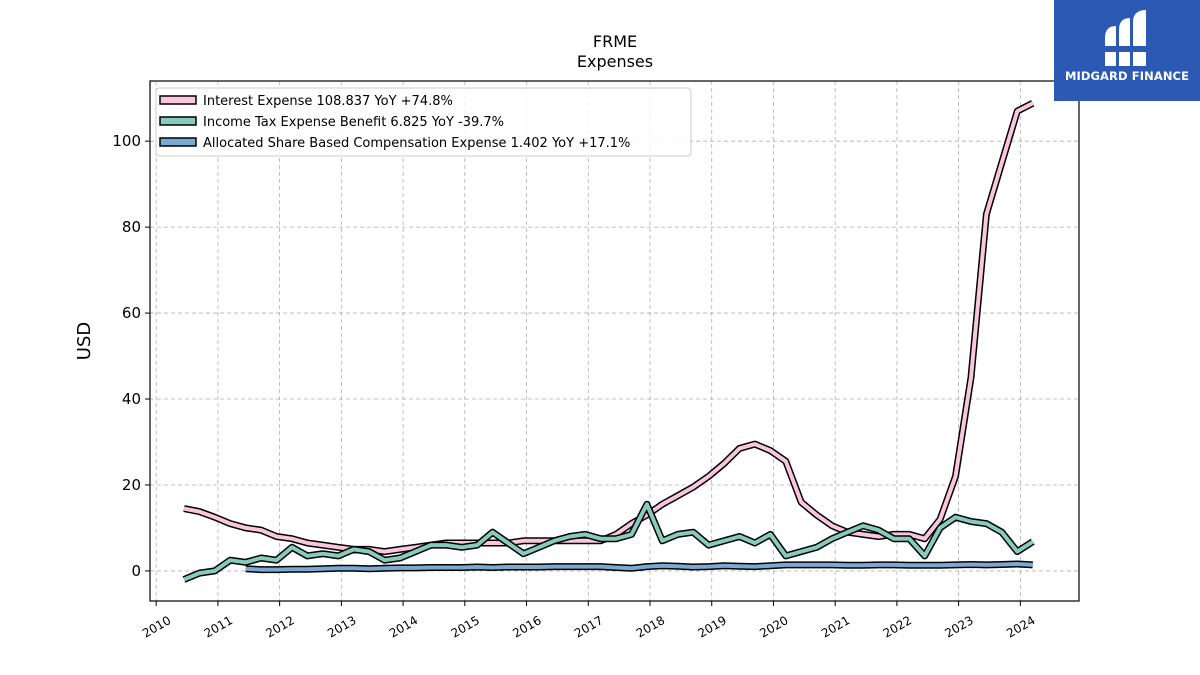  What do you see at coordinates (84, 341) in the screenshot?
I see `y-axis-label: USD` at bounding box center [84, 341].